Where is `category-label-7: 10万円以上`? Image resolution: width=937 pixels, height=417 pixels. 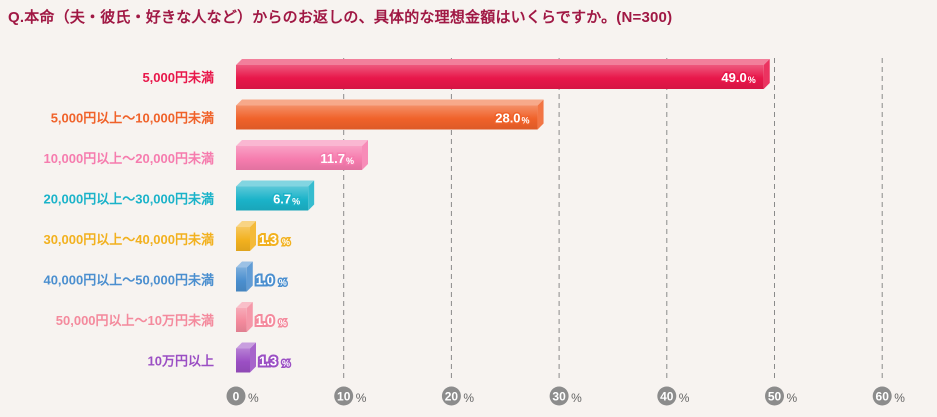
category-label-7: 10万円以上 is located at coordinates (181, 361).